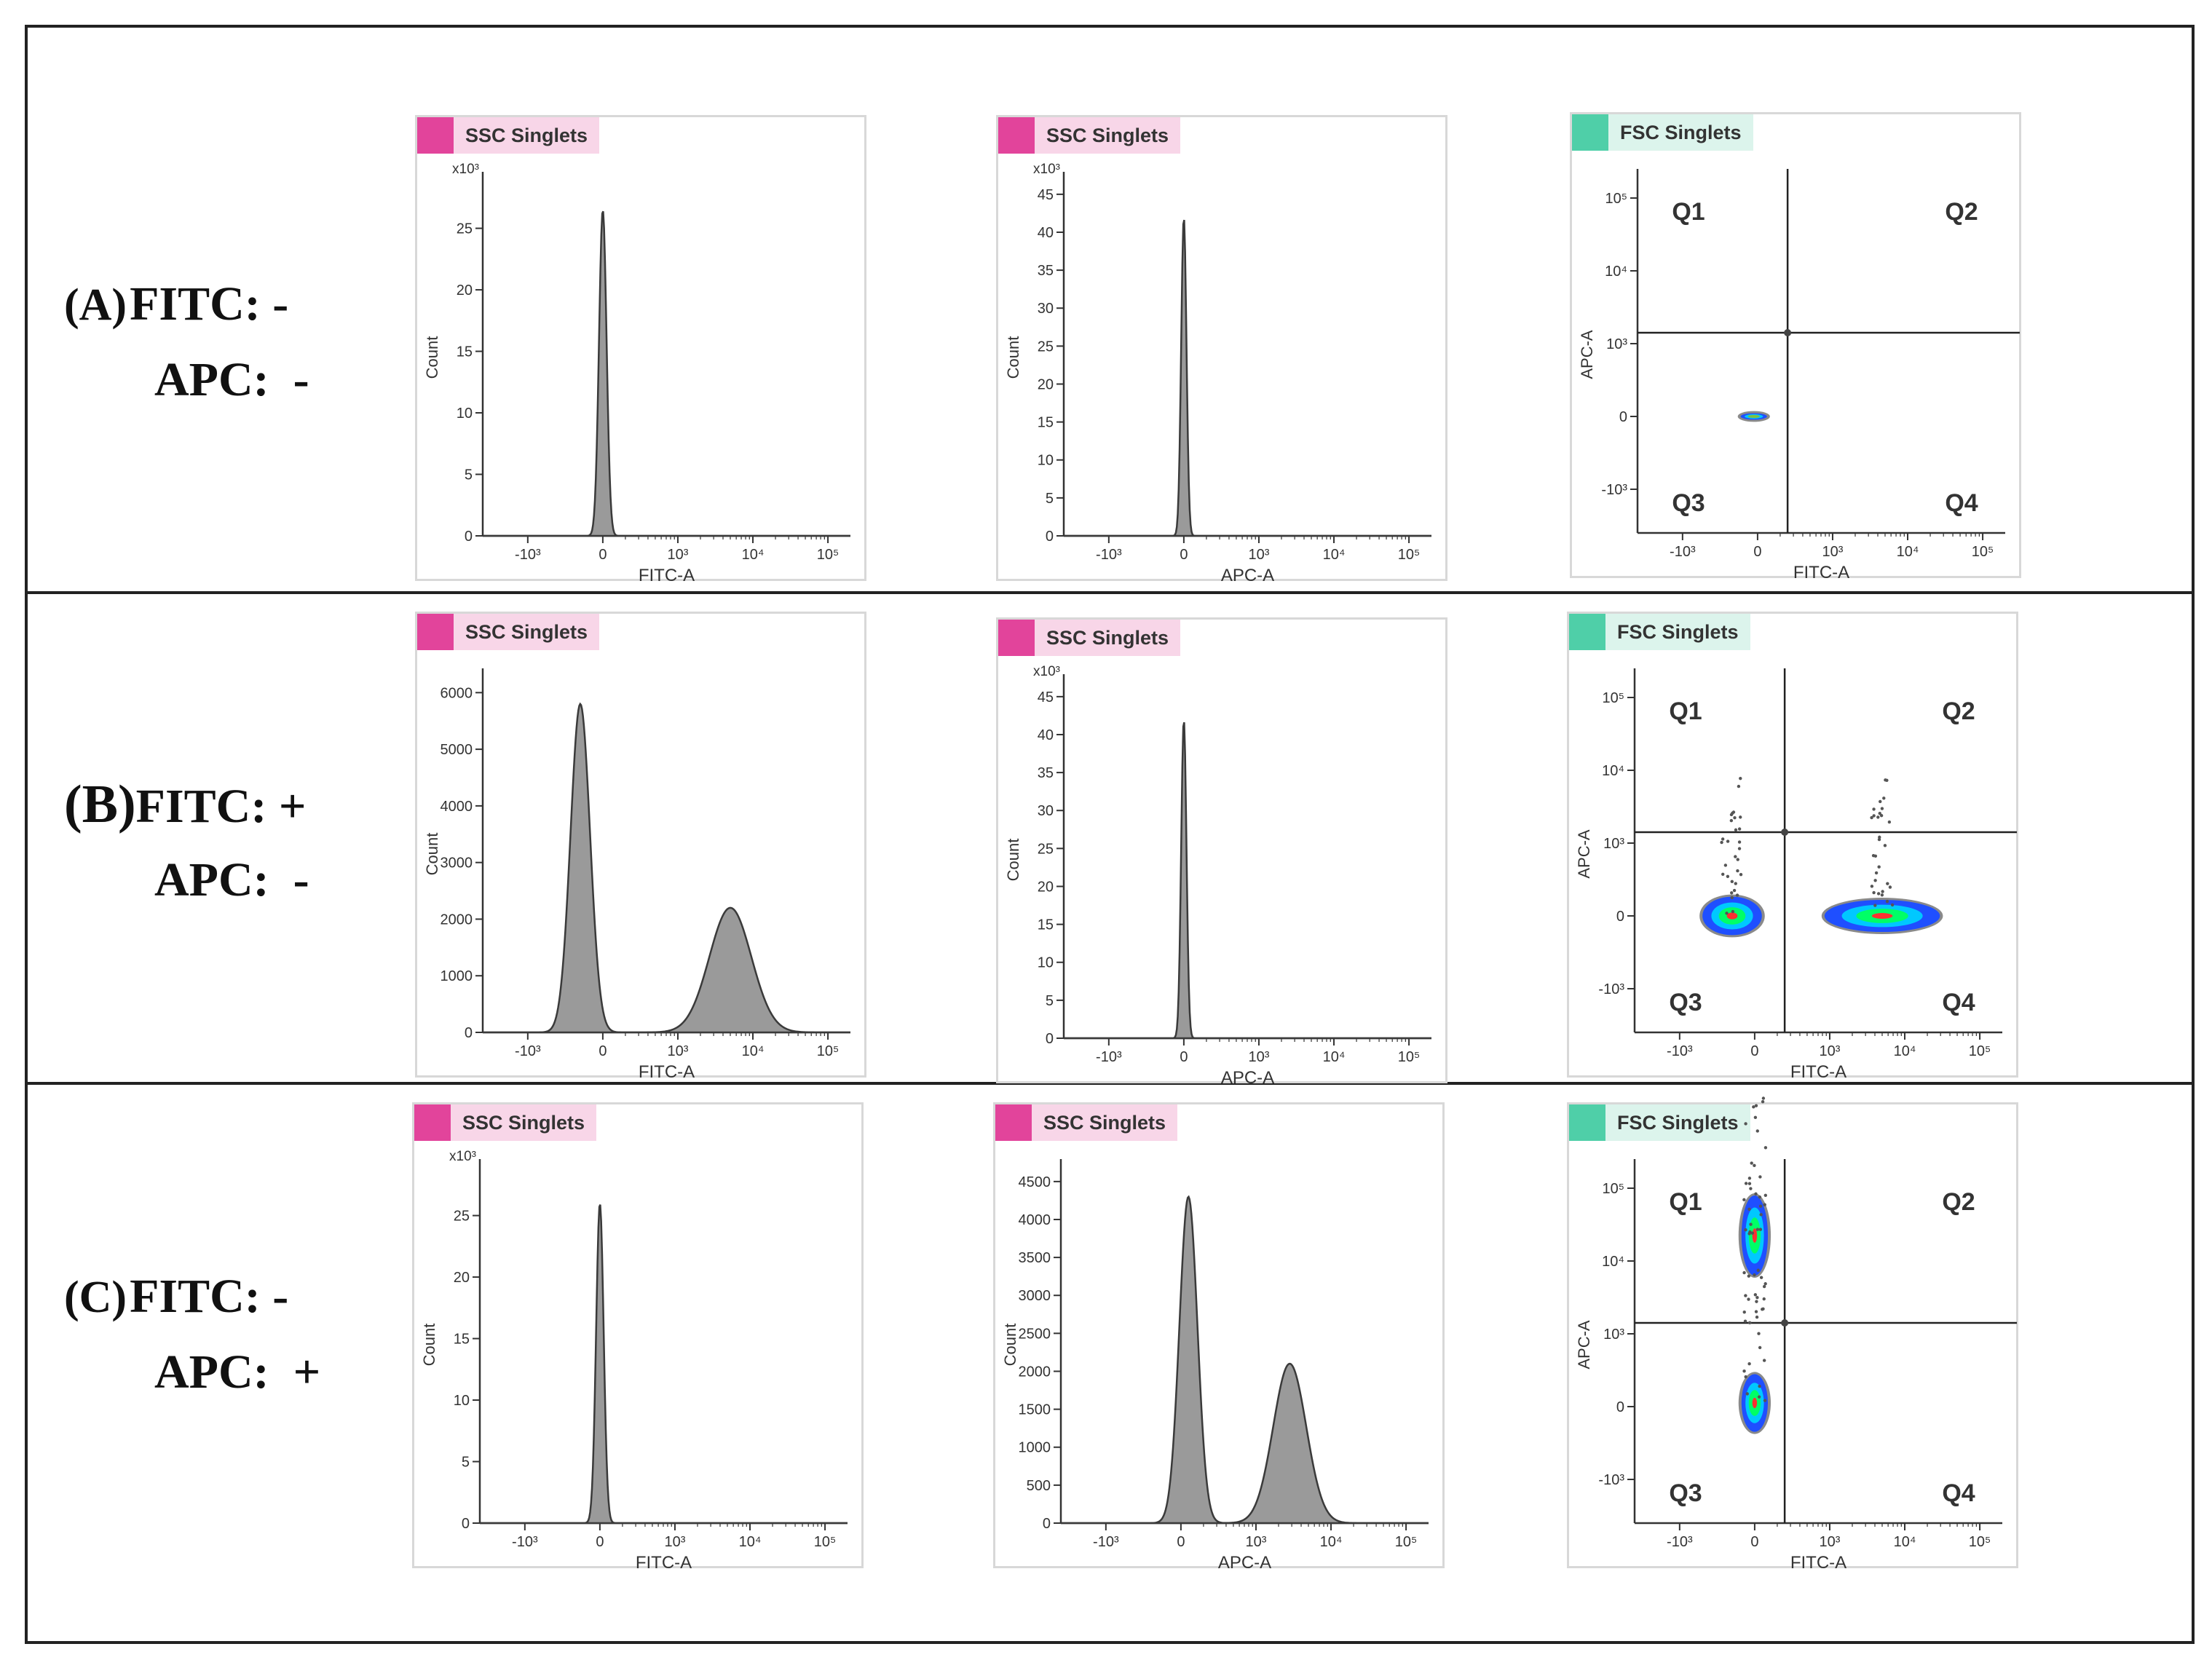  Describe the element at coordinates (221, 806) in the screenshot. I see `row-condition-fitc: FITC: +` at that location.